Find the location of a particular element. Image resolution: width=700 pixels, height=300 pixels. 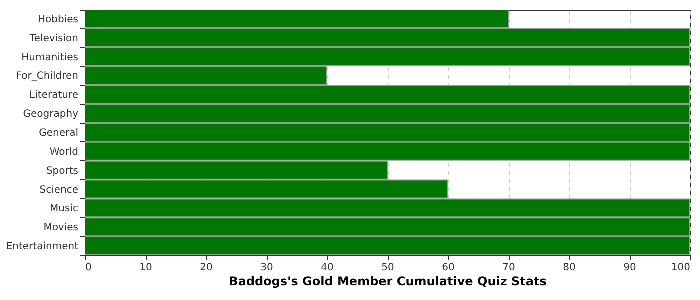

y-tick-label: Humanities is located at coordinates (50, 58).